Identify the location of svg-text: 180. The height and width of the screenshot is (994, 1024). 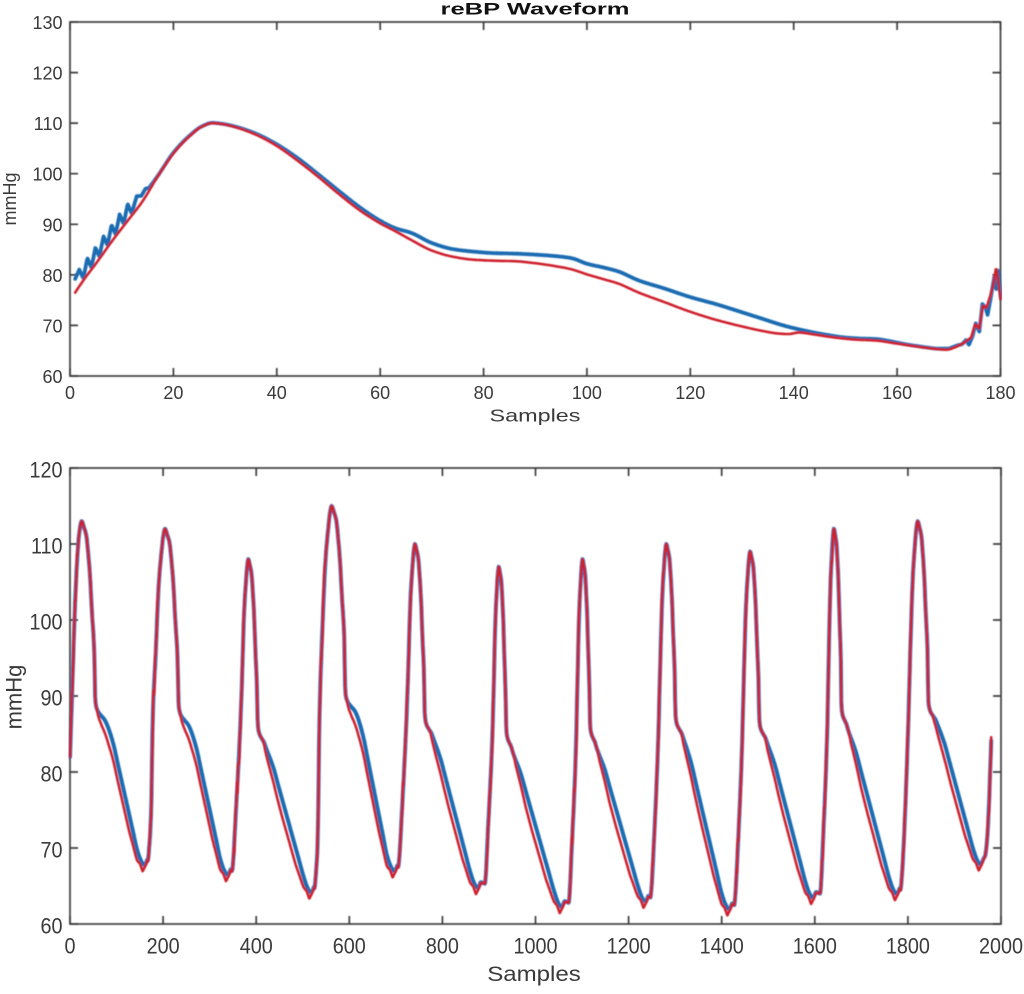
(1000, 393).